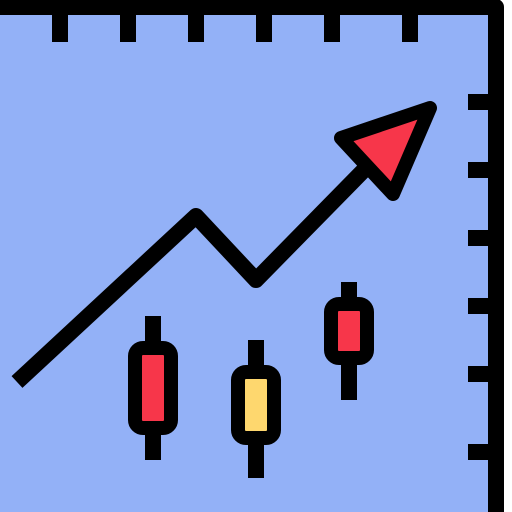  I want to click on candlestick-right, so click(349, 341).